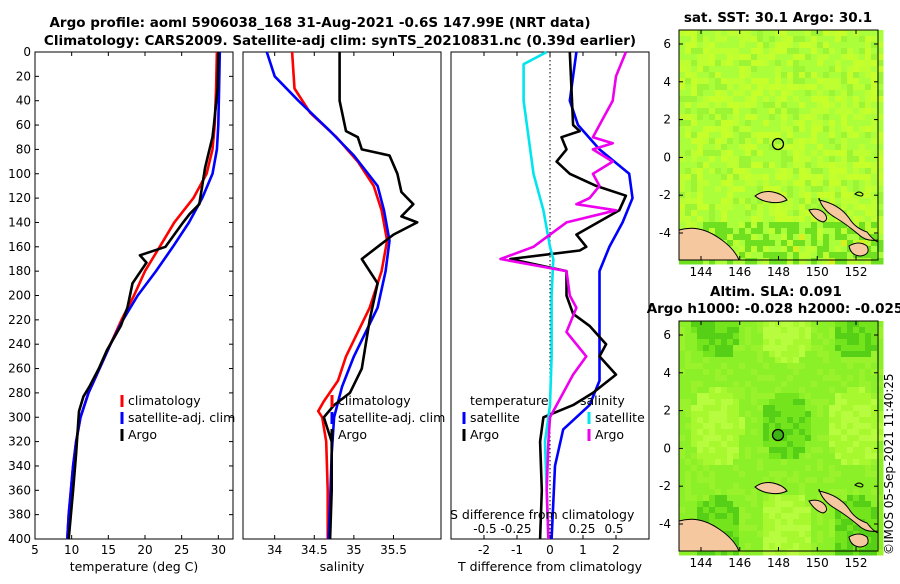 The height and width of the screenshot is (584, 900). I want to click on depth-tick-label: 380, so click(19, 515).